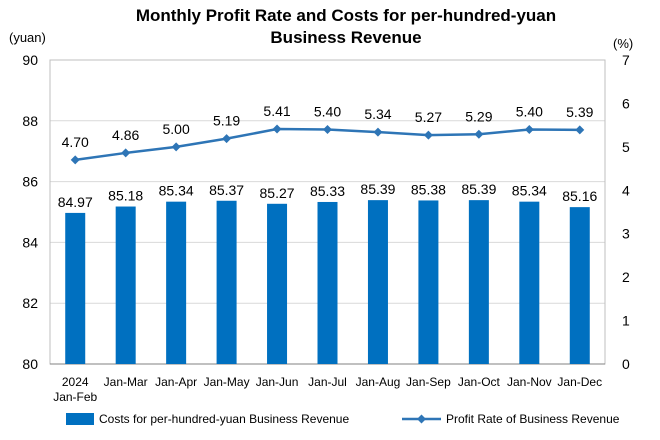 The height and width of the screenshot is (440, 660). Describe the element at coordinates (226, 190) in the screenshot. I see `cost-bar-label: 85.37` at that location.